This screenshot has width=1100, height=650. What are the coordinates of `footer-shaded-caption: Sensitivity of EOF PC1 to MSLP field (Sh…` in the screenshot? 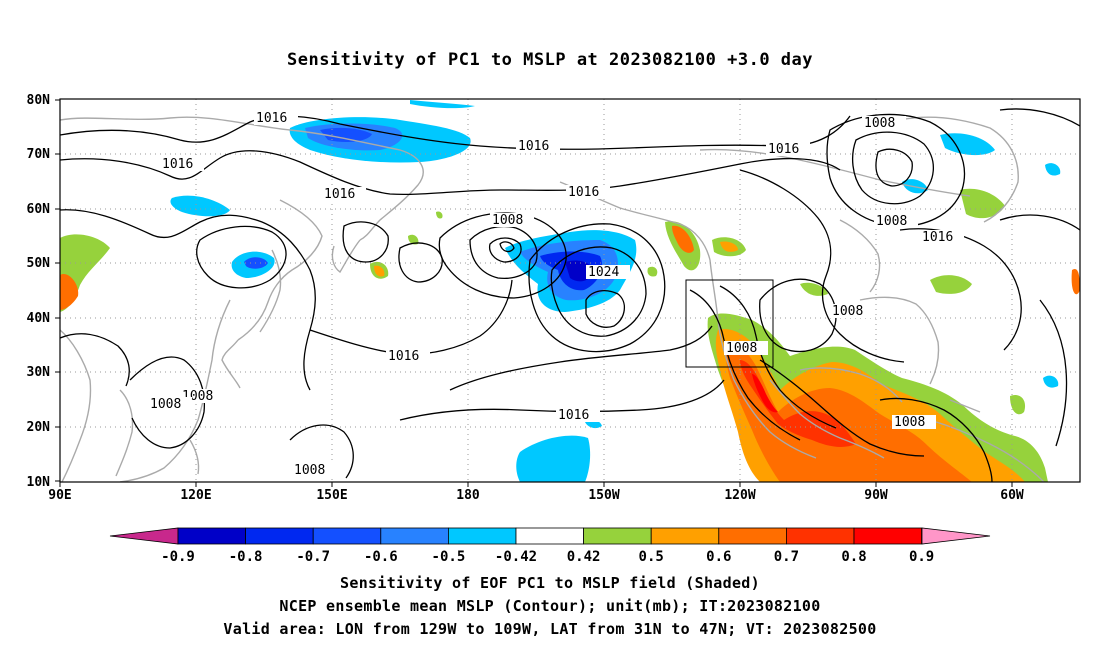 It's located at (550, 583).